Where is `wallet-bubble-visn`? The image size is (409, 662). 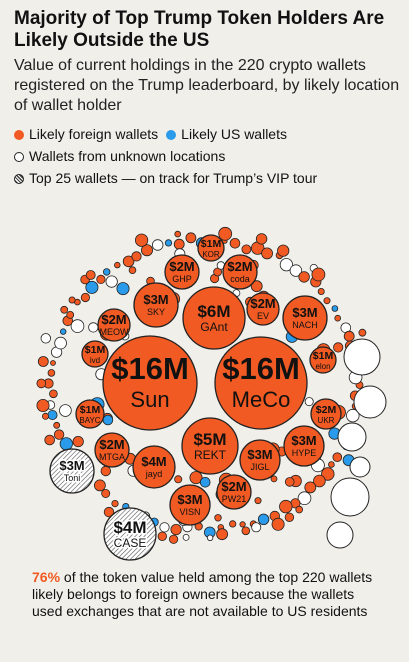 wallet-bubble-visn is located at coordinates (190, 505).